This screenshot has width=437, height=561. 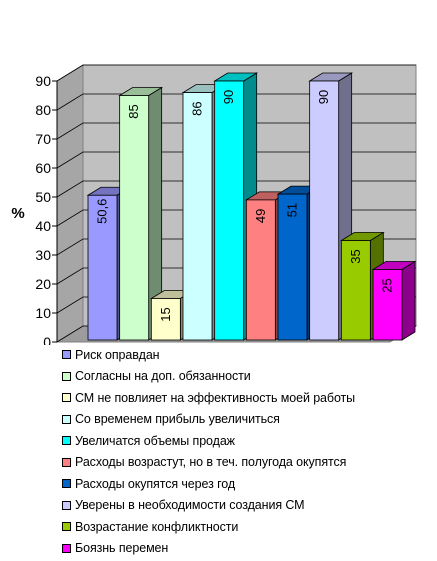 I want to click on legend-label: Согласны на доп. обязанности, so click(x=163, y=376).